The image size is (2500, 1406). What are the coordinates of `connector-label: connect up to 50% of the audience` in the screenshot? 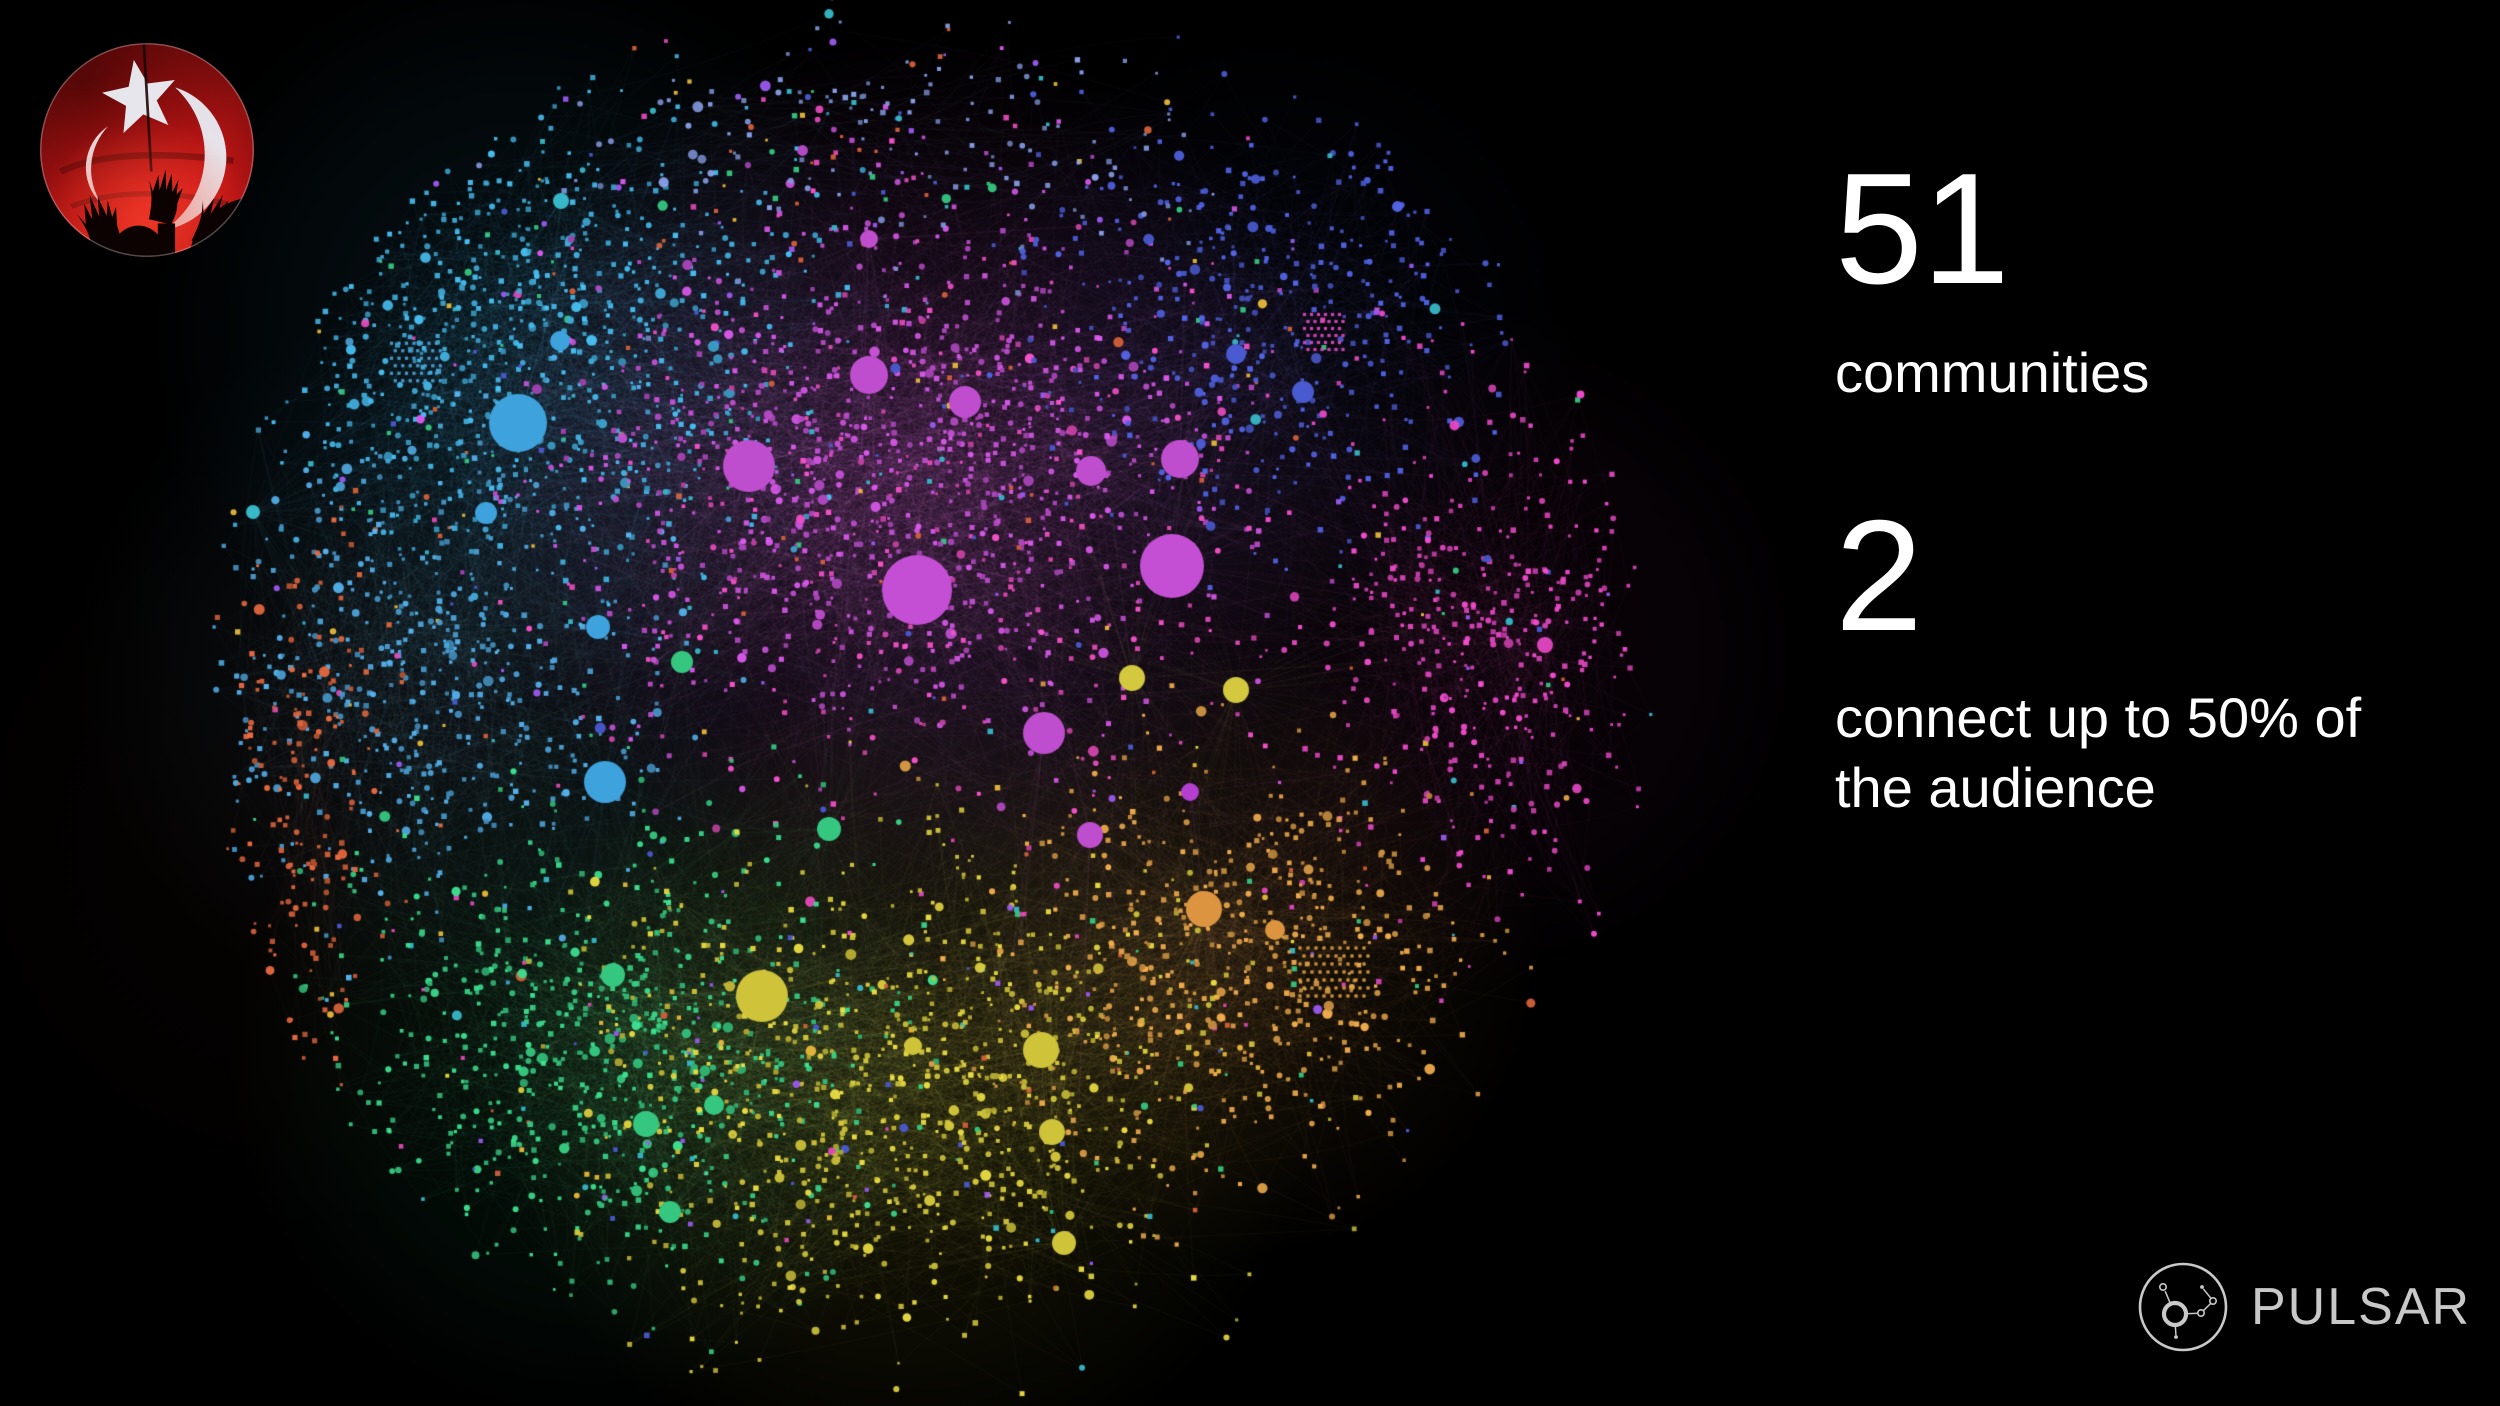 It's located at (2098, 752).